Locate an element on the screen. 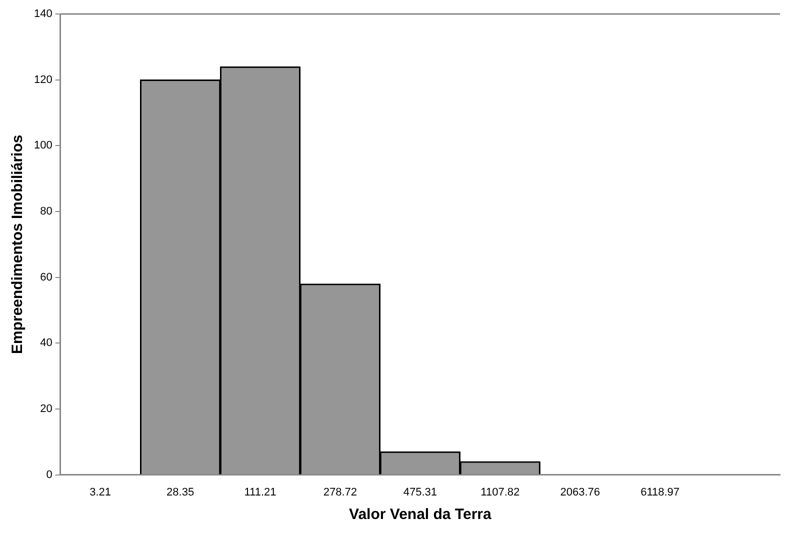 This screenshot has height=533, width=790. y-tick-label: 20 is located at coordinates (46, 409).